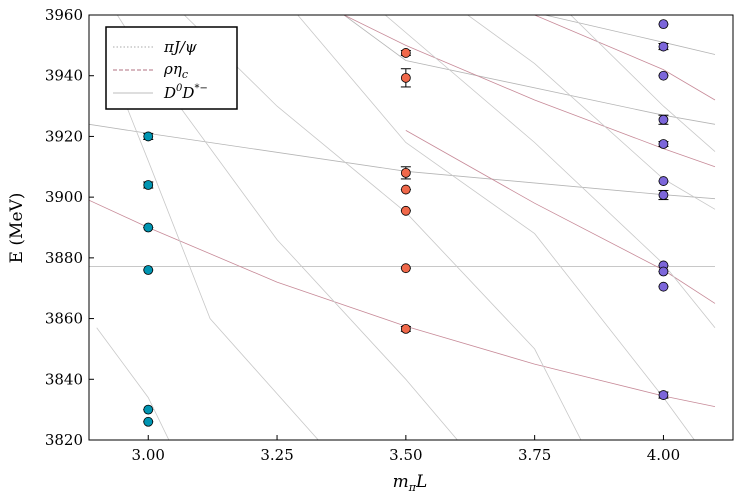 The image size is (747, 498). I want to click on x-tick-label: 3.50, so click(405, 455).